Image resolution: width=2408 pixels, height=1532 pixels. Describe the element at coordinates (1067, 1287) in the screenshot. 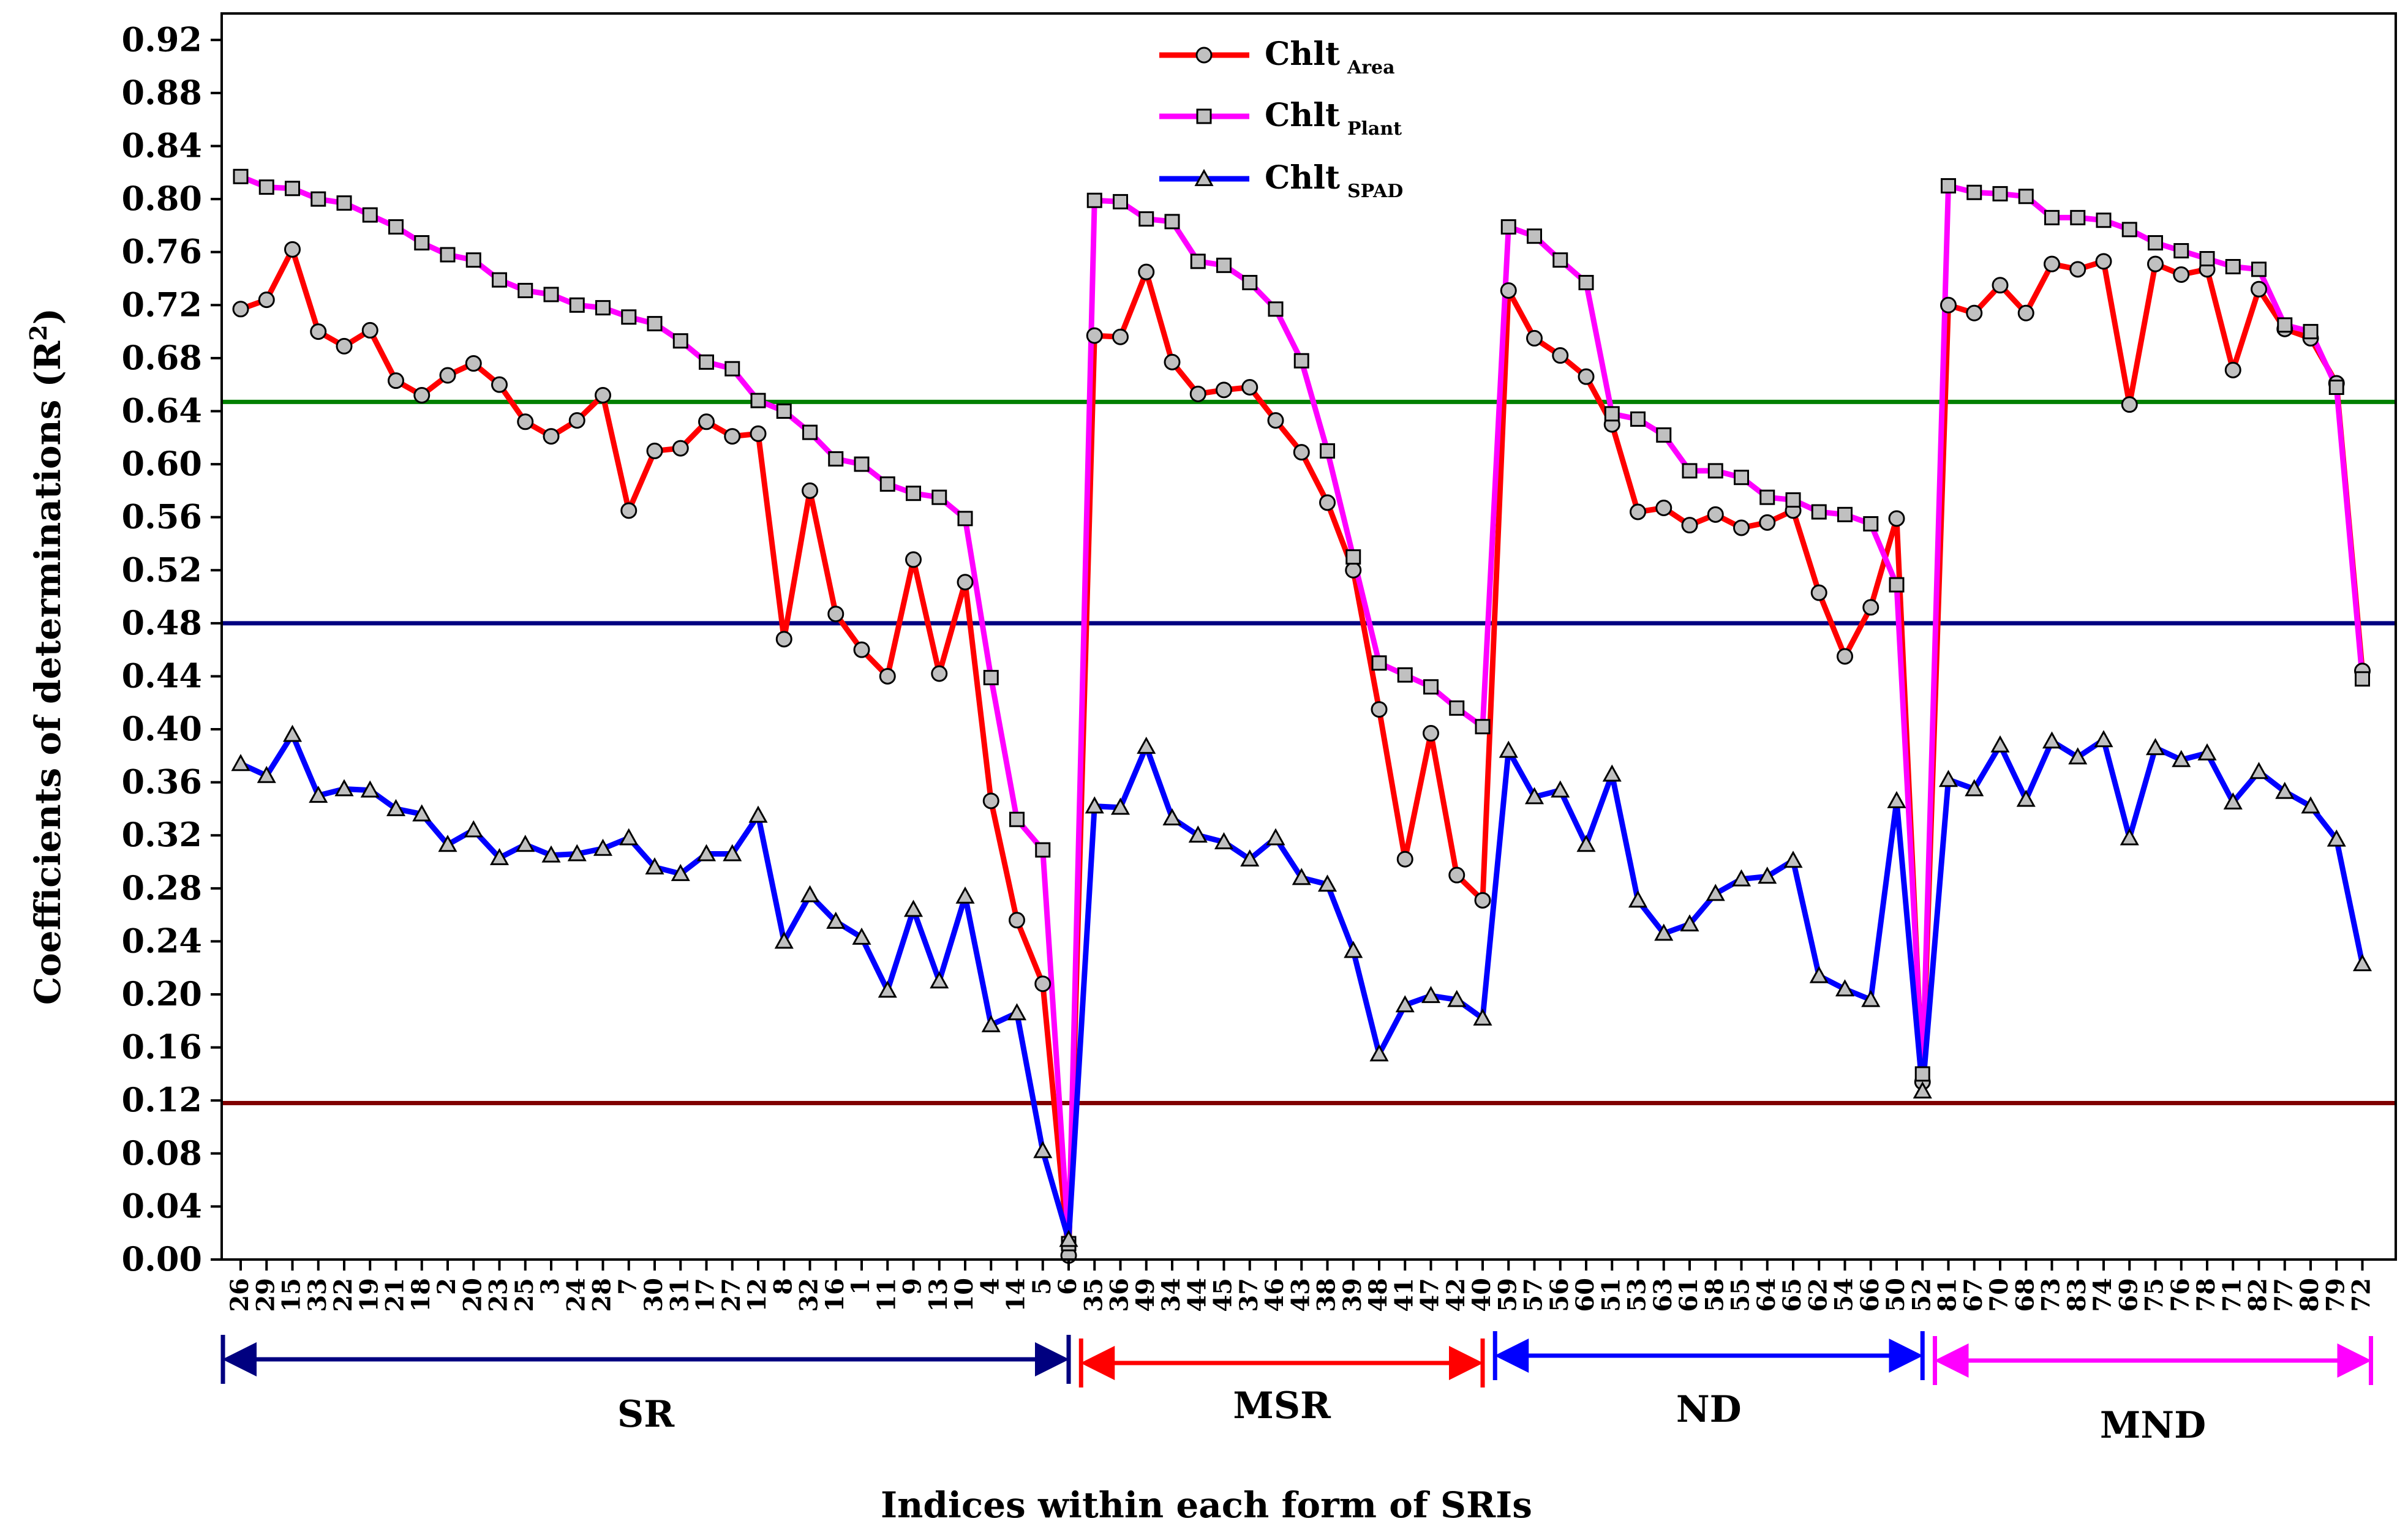

I see `x-tick-label: 6` at that location.